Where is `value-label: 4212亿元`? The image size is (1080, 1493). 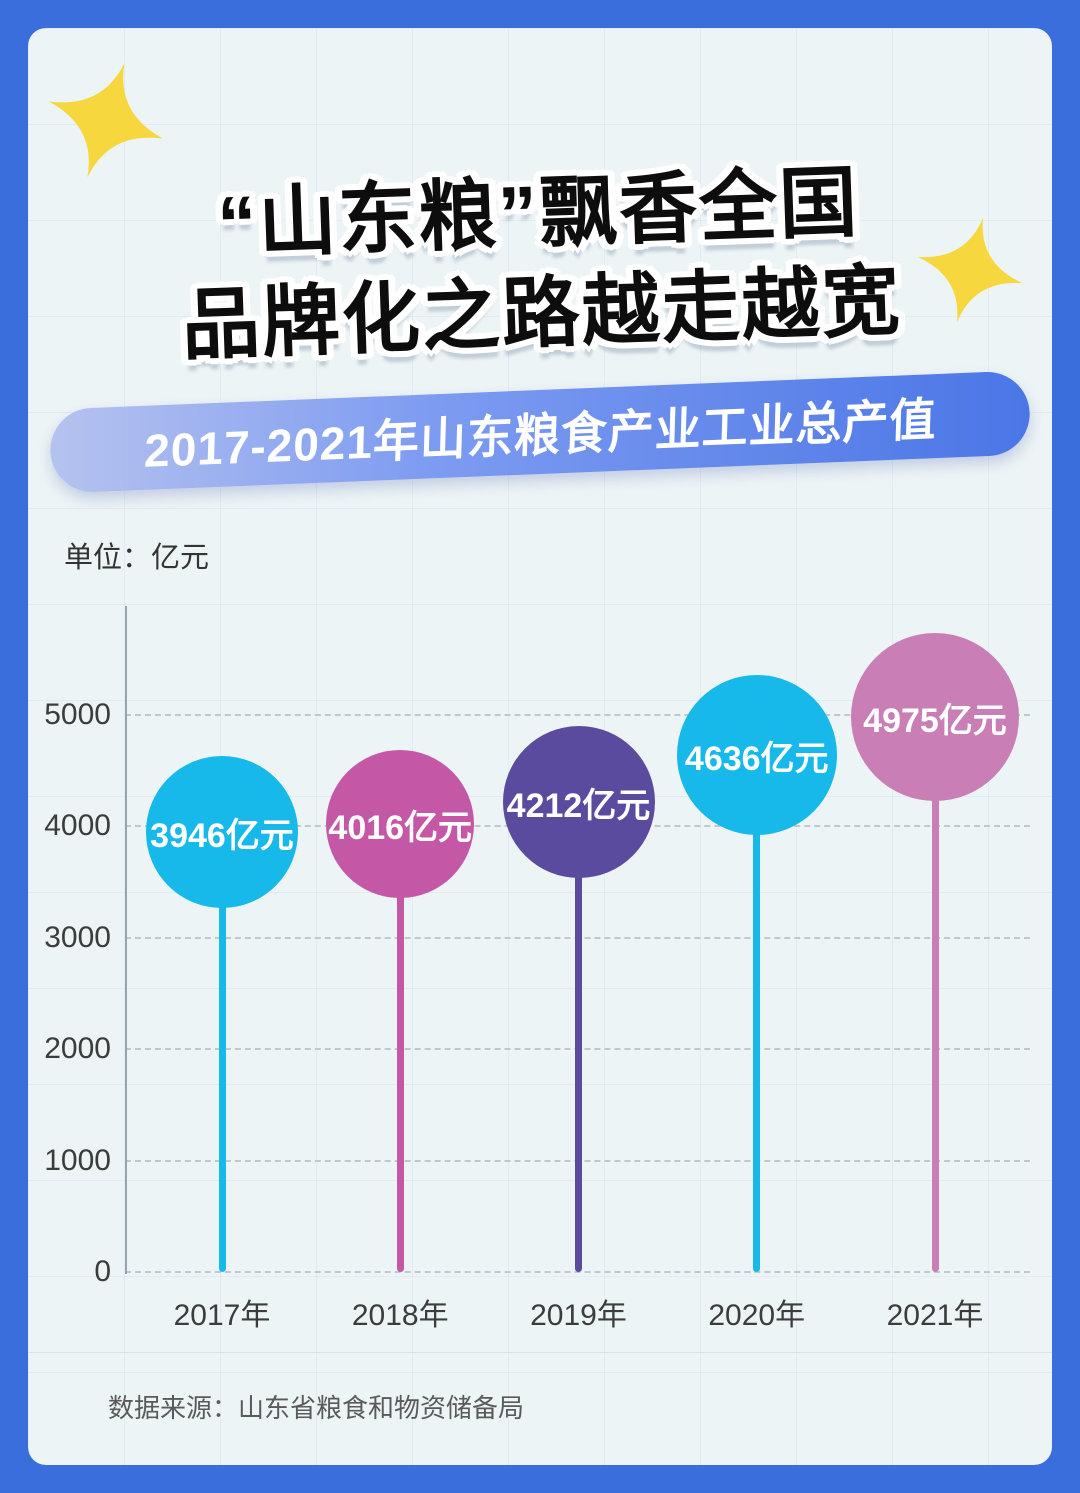
value-label: 4212亿元 is located at coordinates (578, 805).